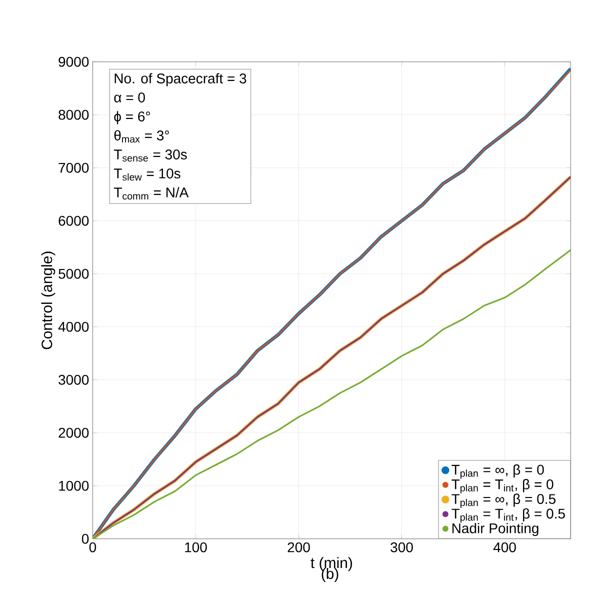  What do you see at coordinates (401, 547) in the screenshot?
I see `x-tick-label: 300` at bounding box center [401, 547].